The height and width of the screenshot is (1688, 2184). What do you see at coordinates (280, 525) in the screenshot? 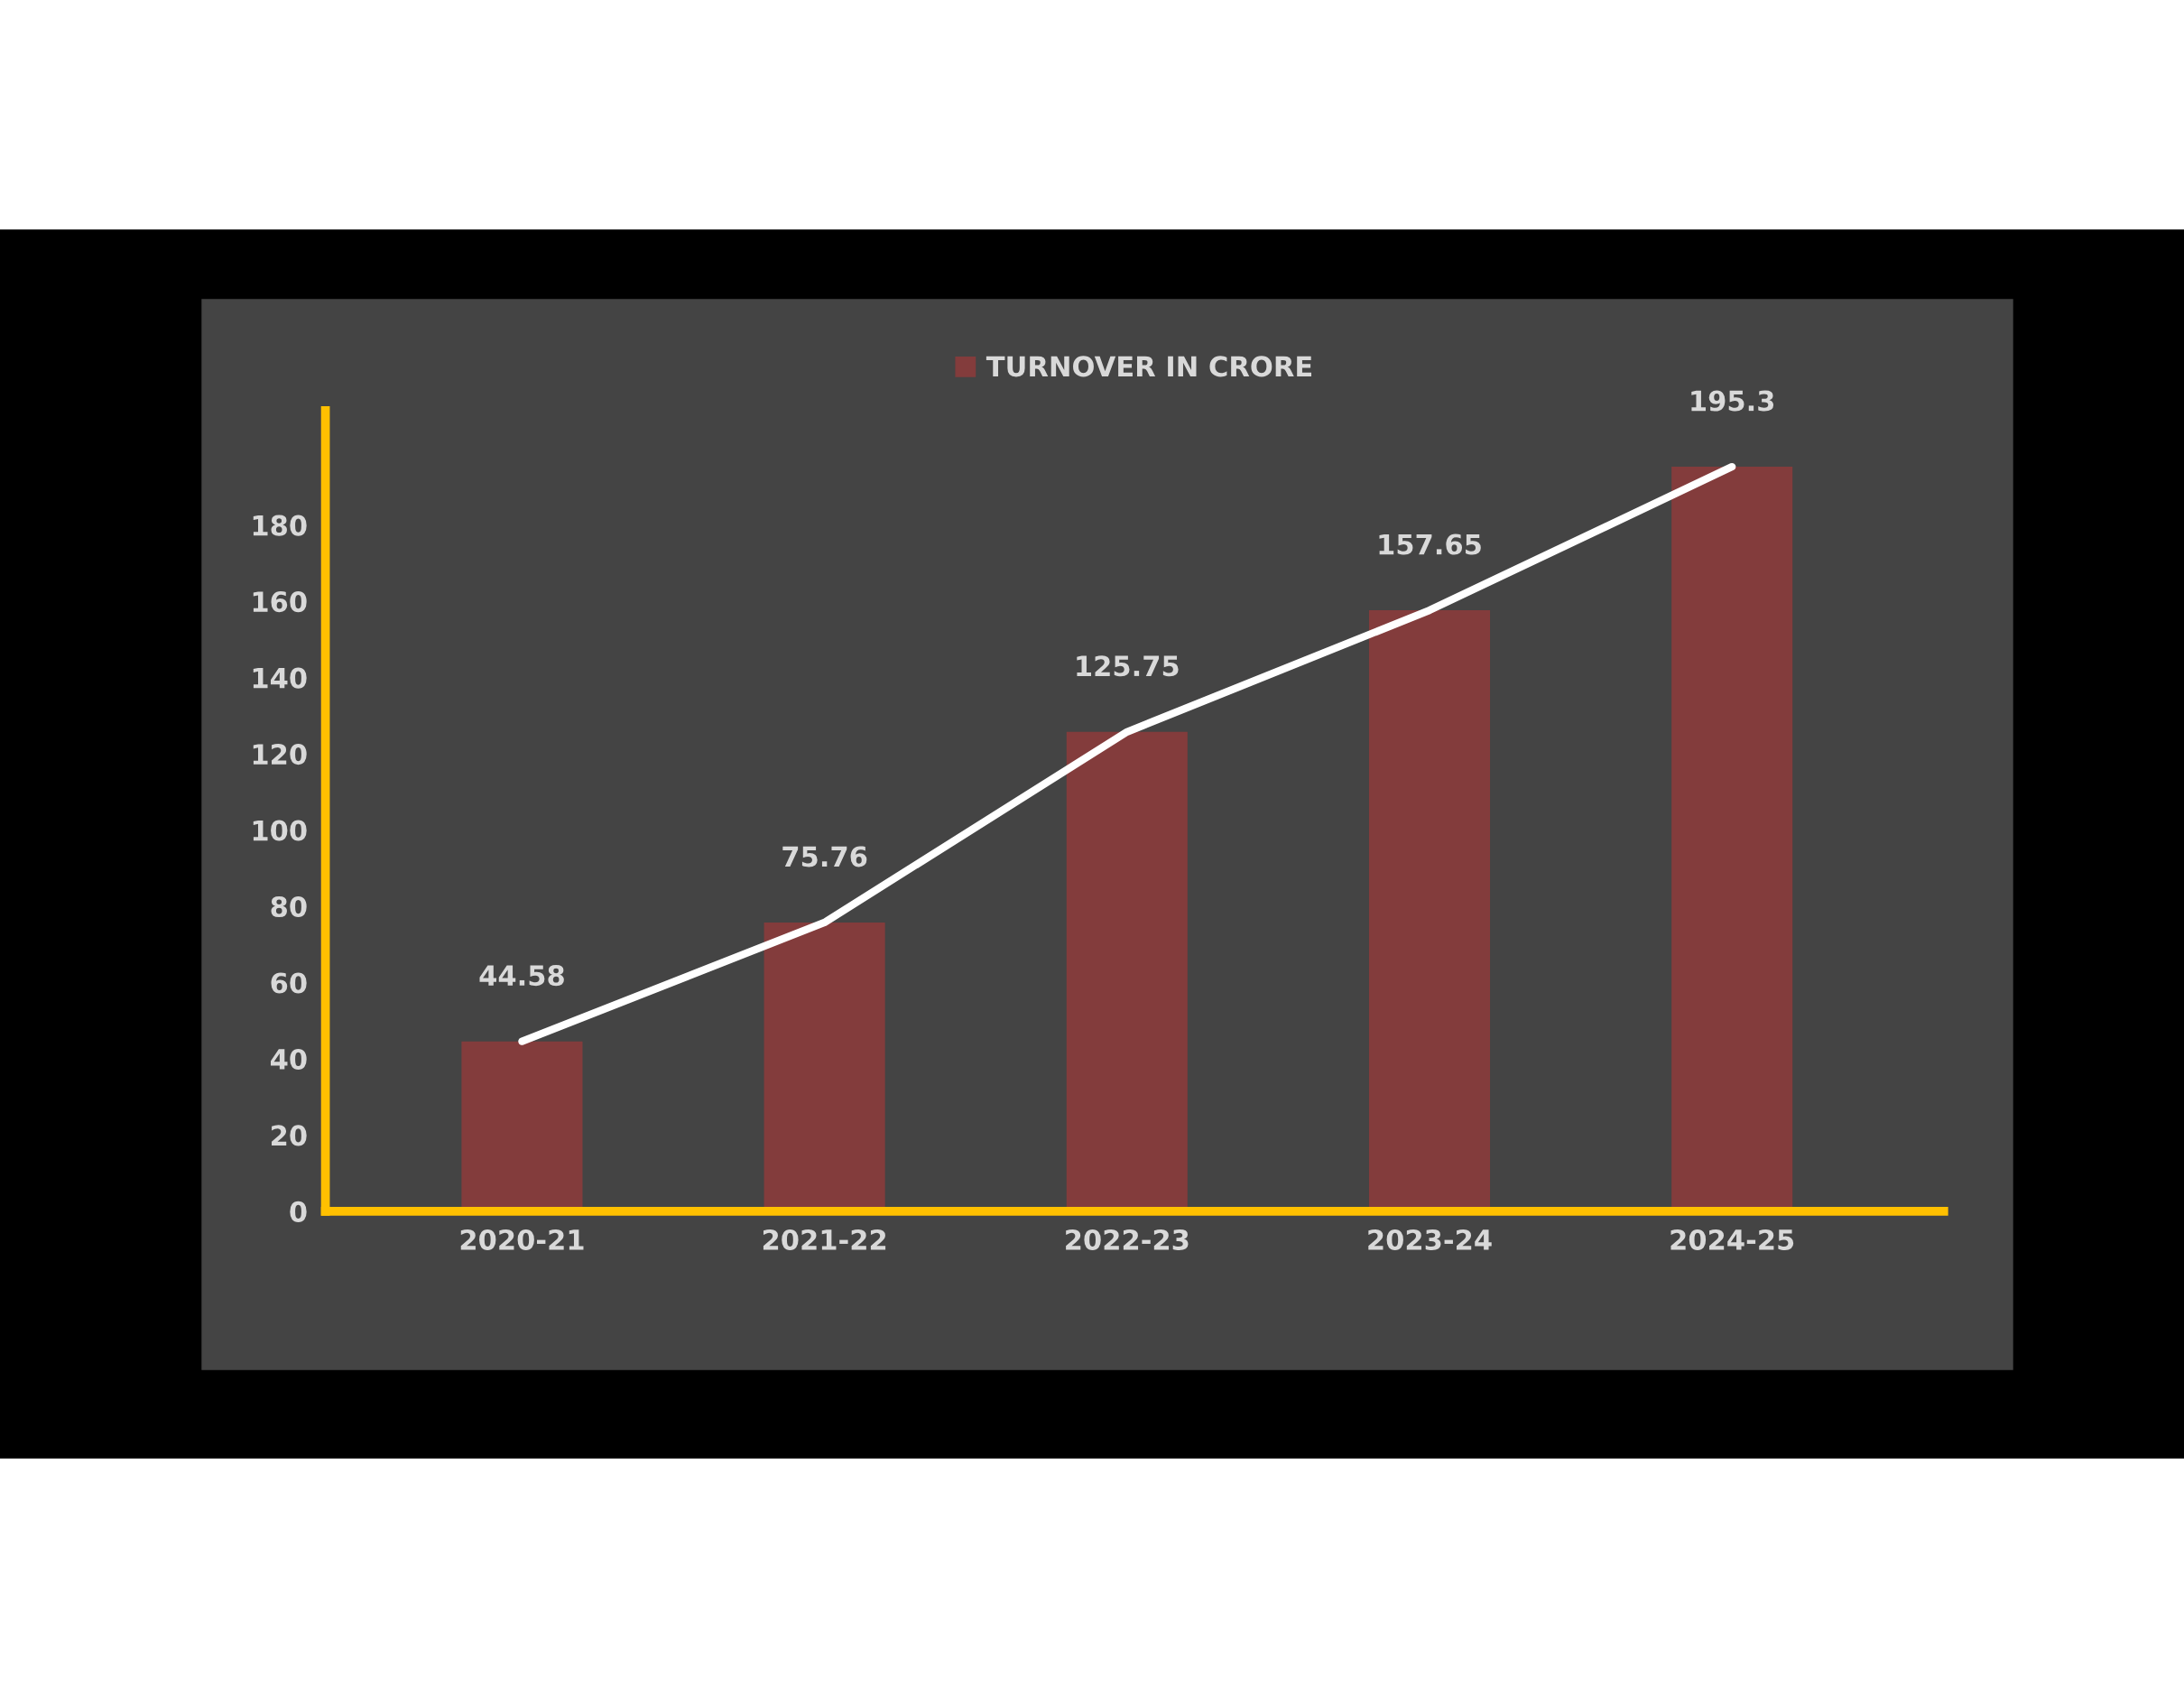
I see `y-tick-label: 180` at bounding box center [280, 525].